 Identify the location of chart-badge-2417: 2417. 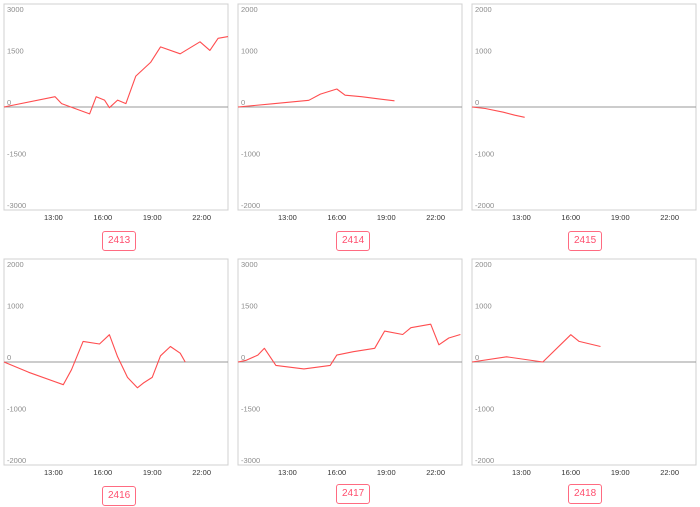
(353, 494).